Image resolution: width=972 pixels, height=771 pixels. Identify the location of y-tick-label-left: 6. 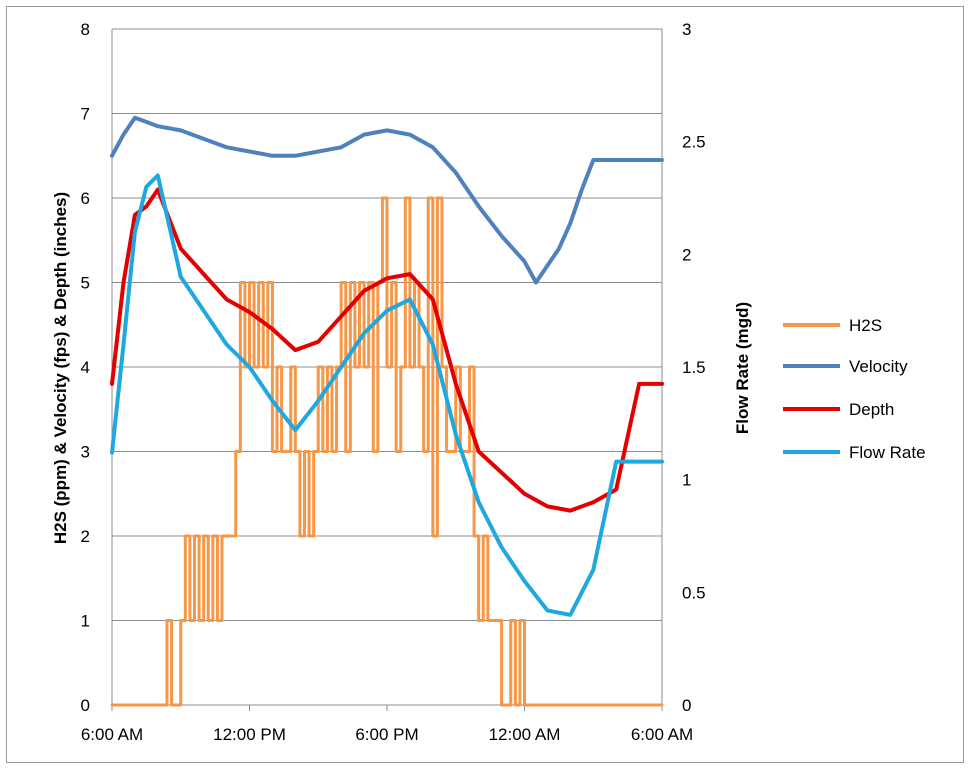
(85, 198).